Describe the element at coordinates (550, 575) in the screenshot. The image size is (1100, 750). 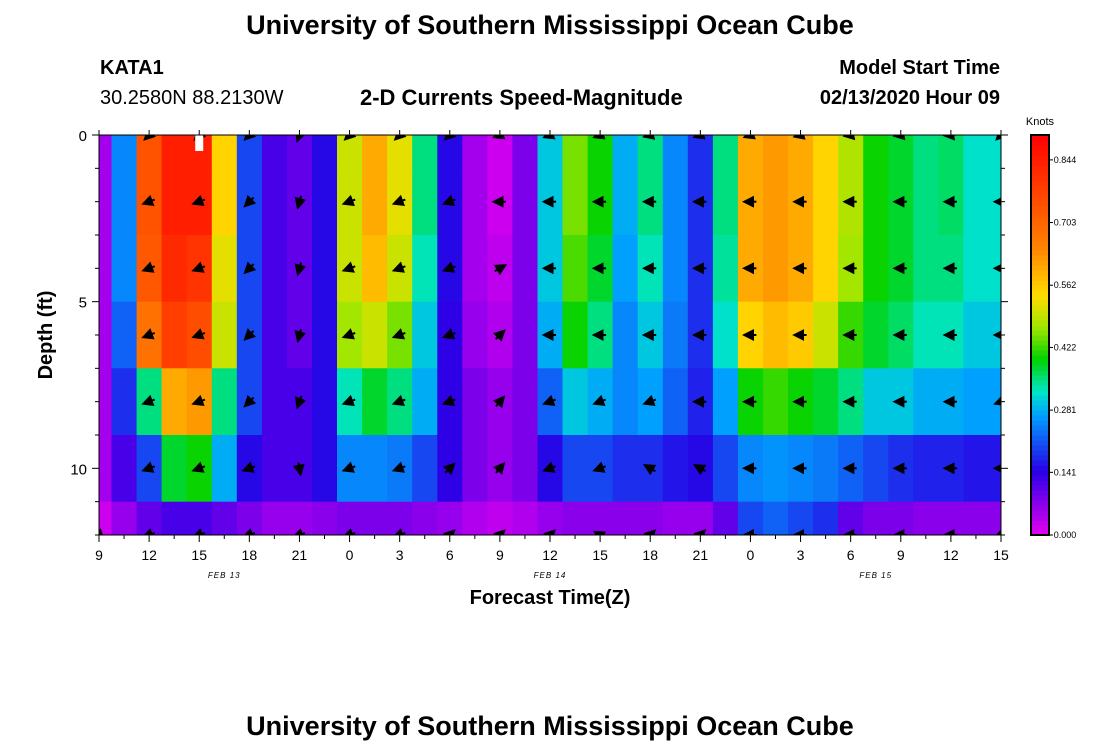
I see `date-label: FEB 14` at that location.